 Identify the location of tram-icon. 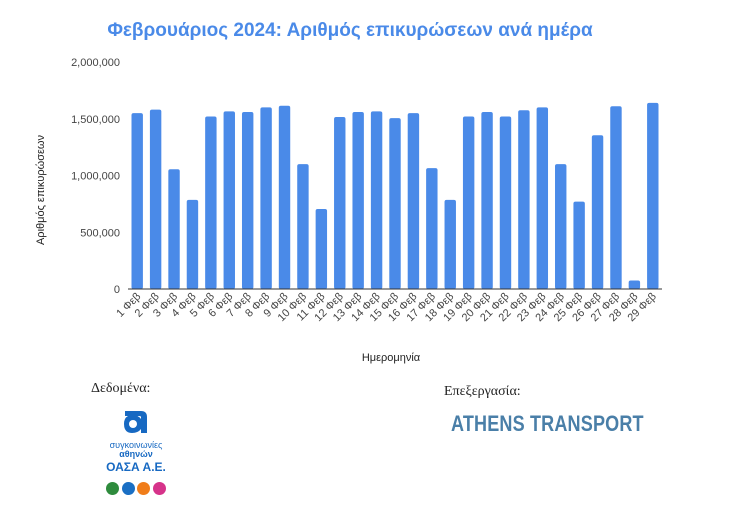
(159, 488).